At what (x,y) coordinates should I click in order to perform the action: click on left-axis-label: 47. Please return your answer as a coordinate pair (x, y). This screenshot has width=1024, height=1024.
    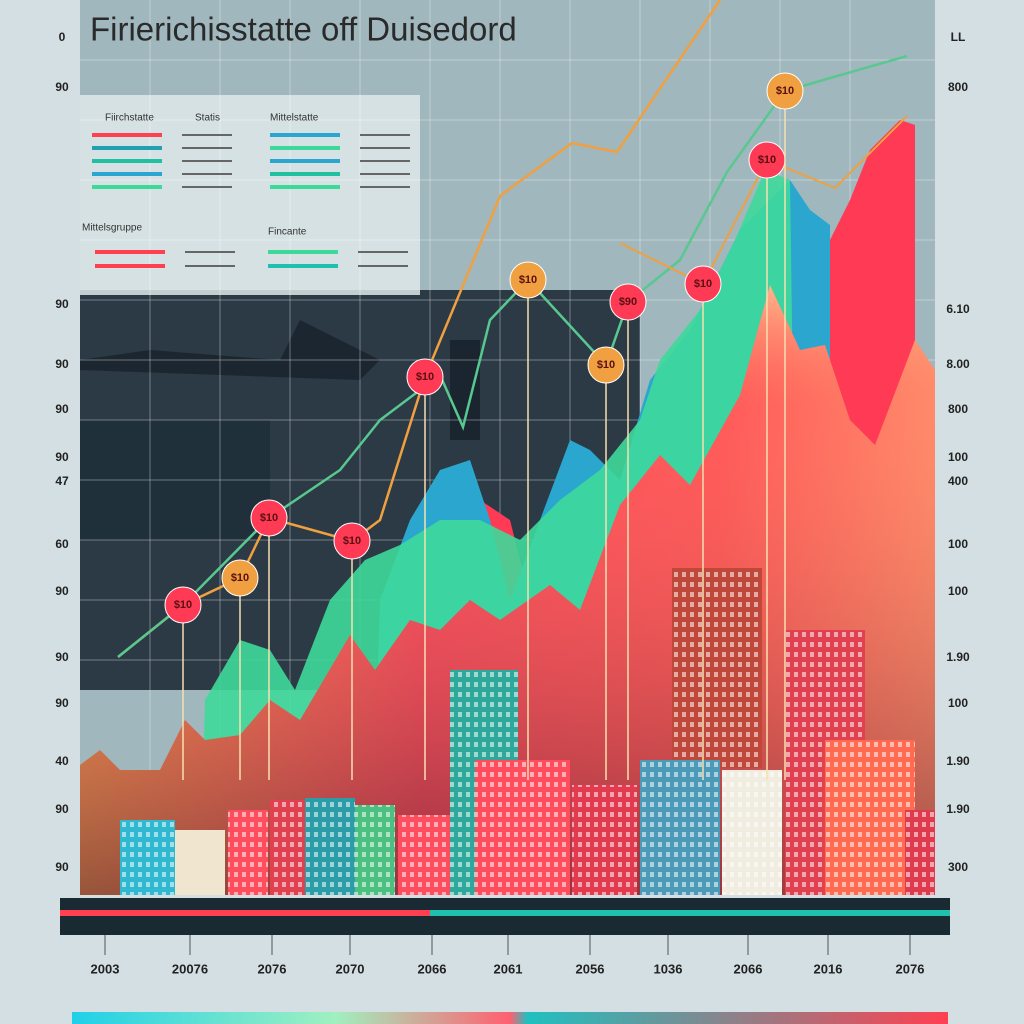
    Looking at the image, I should click on (62, 481).